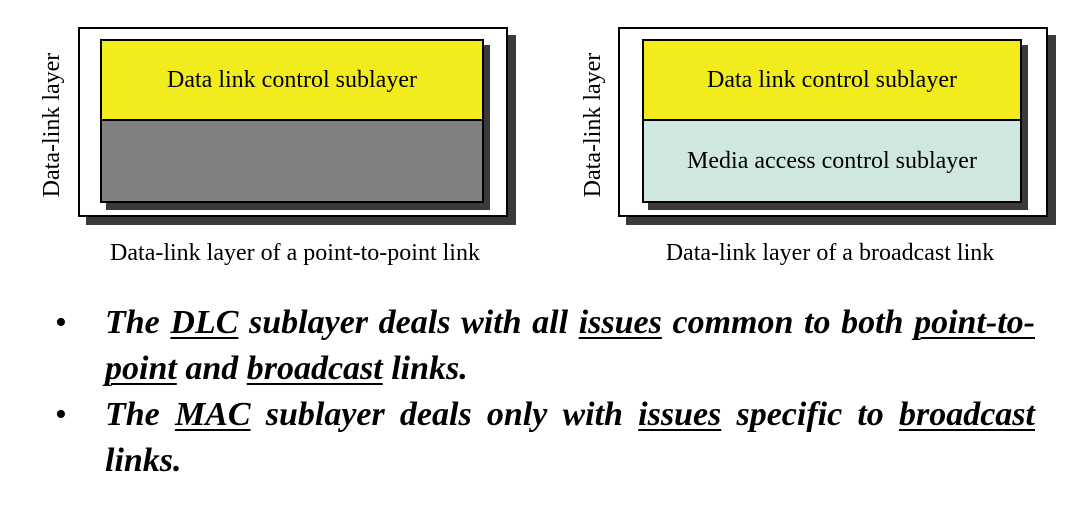 The width and height of the screenshot is (1080, 506). I want to click on dlc-sublayer-right: Data link control sublayer, so click(832, 80).